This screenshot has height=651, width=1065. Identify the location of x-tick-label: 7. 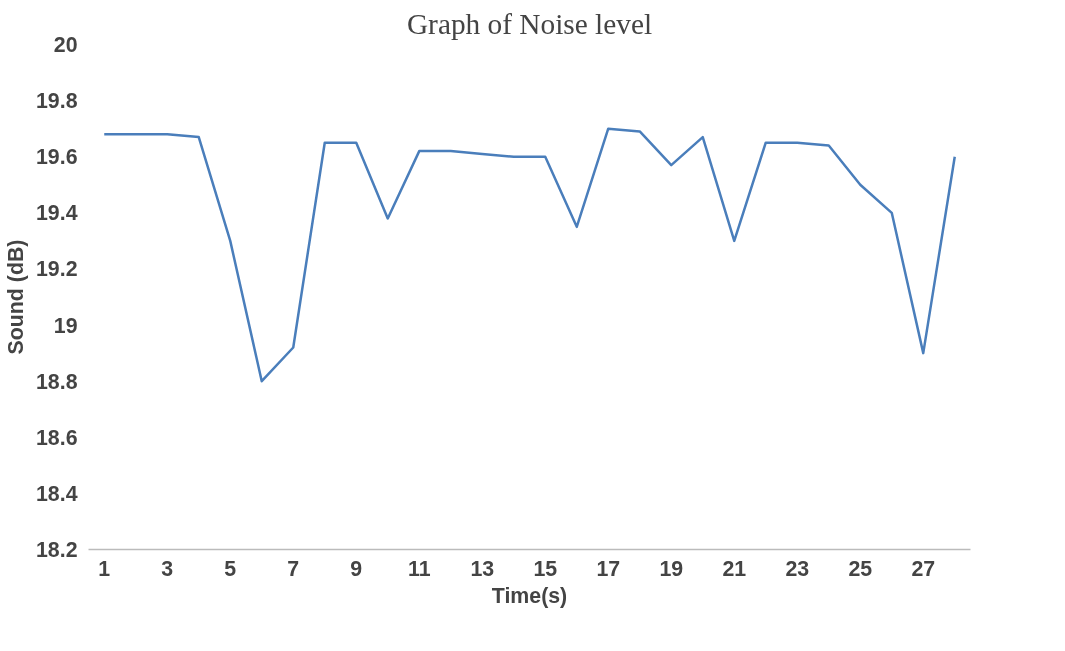
(293, 568).